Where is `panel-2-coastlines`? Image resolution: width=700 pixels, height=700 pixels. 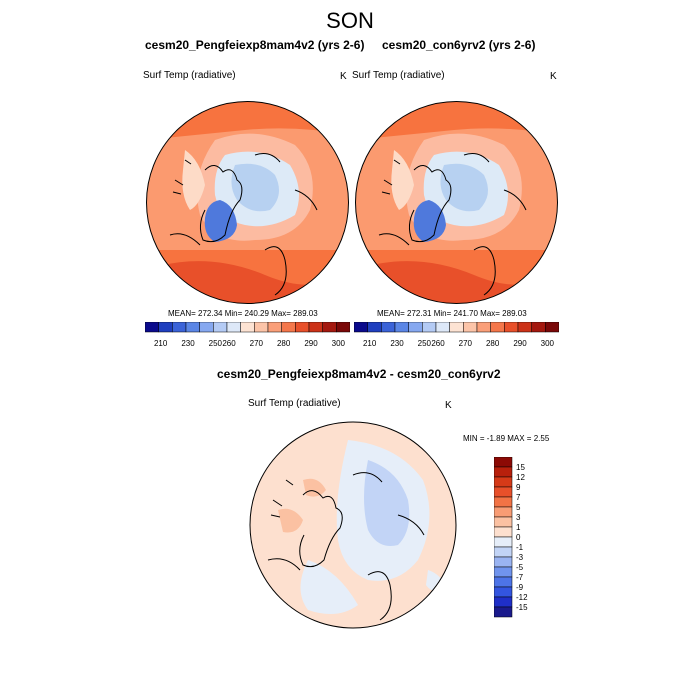
panel-2-coastlines is located at coordinates (452, 224).